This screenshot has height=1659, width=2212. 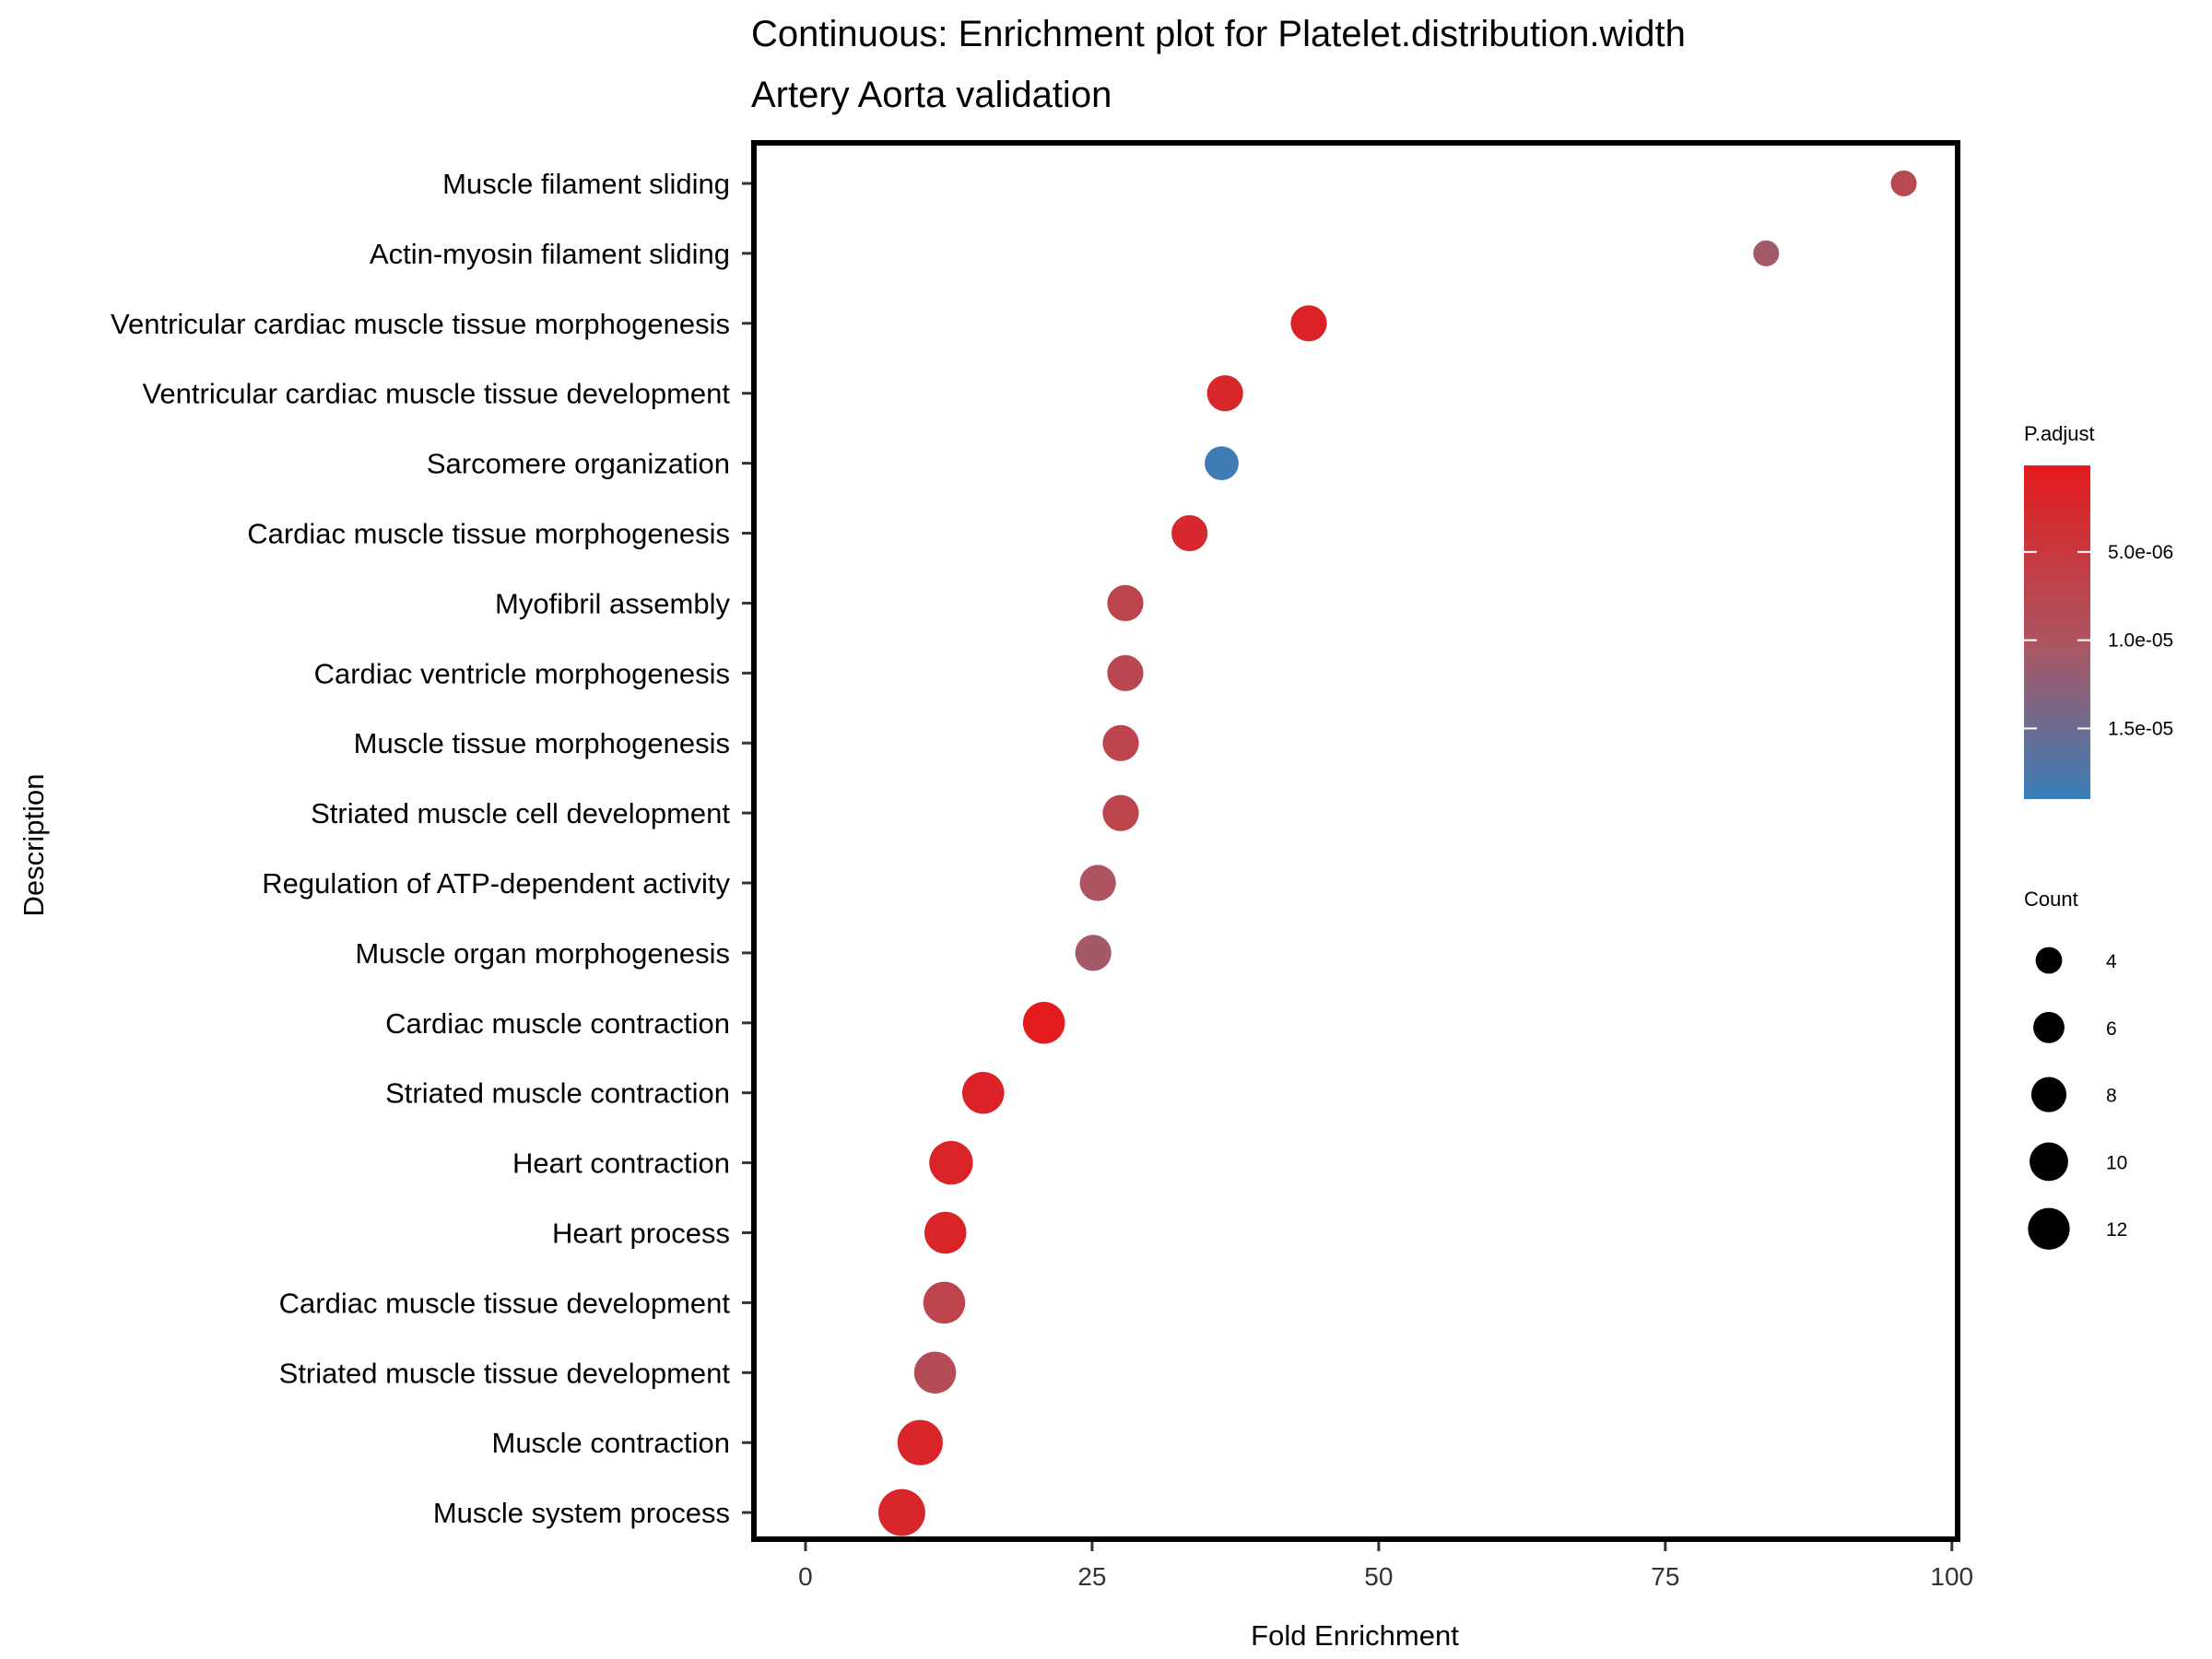 What do you see at coordinates (2140, 552) in the screenshot?
I see `color-legend-label: 5.0e-06` at bounding box center [2140, 552].